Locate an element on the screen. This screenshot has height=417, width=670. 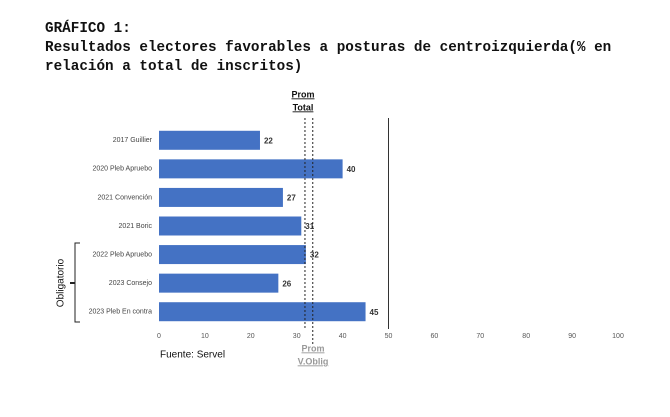
y-tick-label: 2021 Boric is located at coordinates (136, 226).